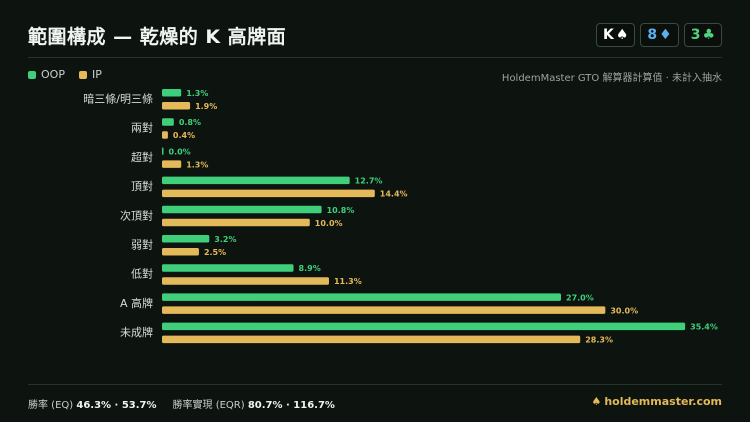 The width and height of the screenshot is (750, 422). I want to click on bar-value-label: 0.8%, so click(190, 122).